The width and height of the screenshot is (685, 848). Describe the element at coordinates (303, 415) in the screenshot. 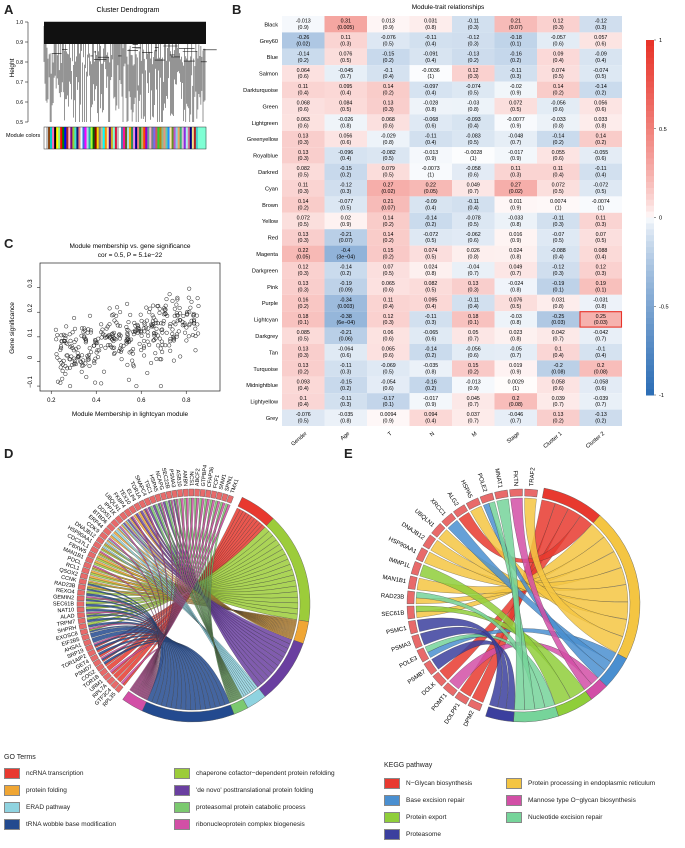

I see `heatmap-cell-cor: -0.076` at that location.